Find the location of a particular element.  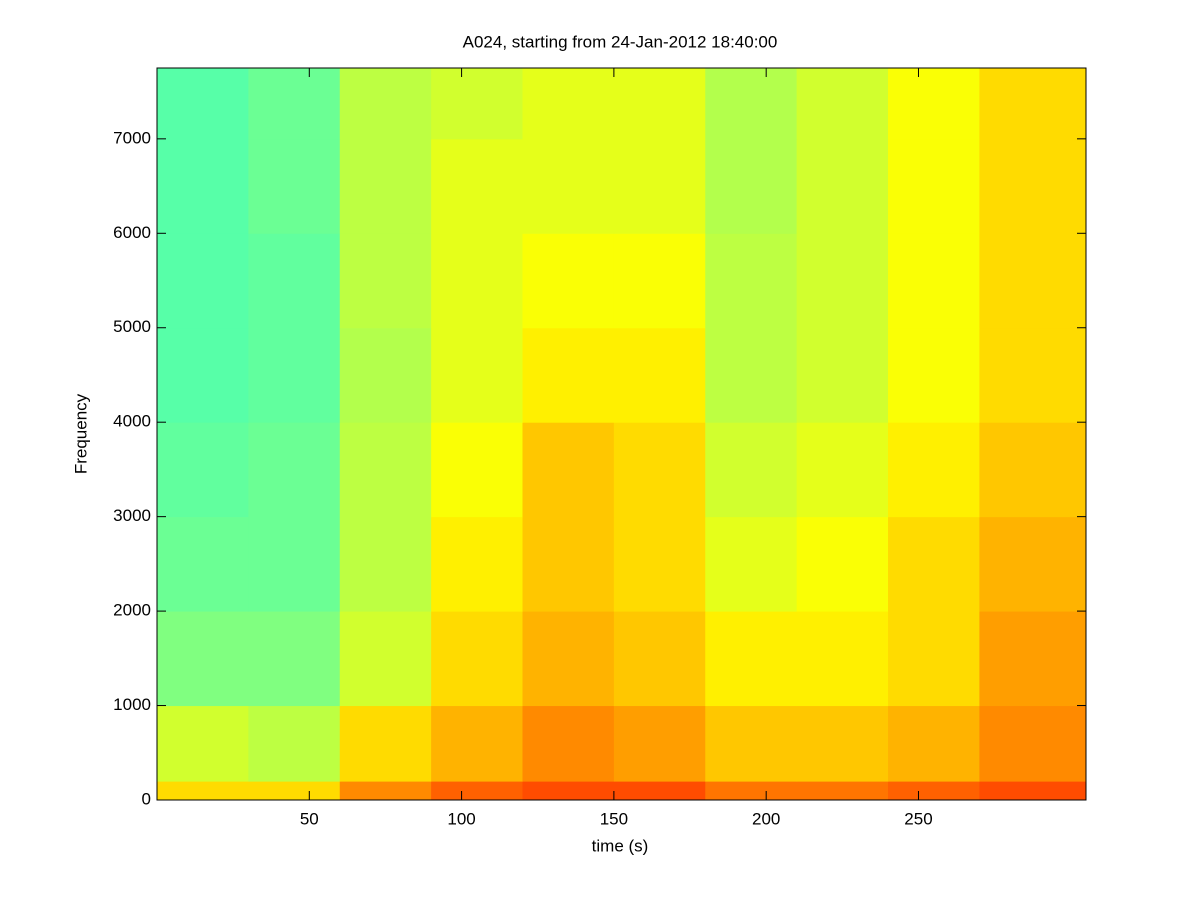

y-tick-label: 0 is located at coordinates (146, 798).